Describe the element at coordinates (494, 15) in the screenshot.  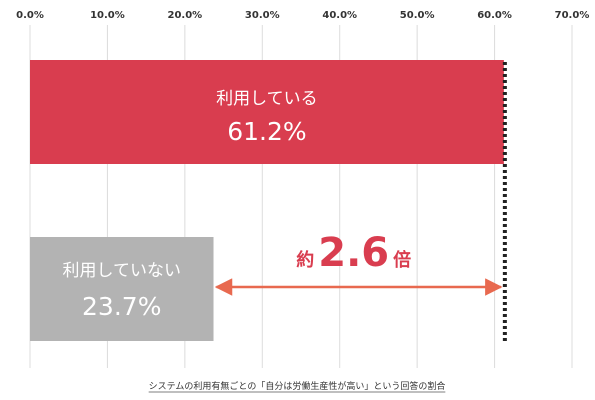
I see `x-axis-tick-label: 60.0%` at that location.